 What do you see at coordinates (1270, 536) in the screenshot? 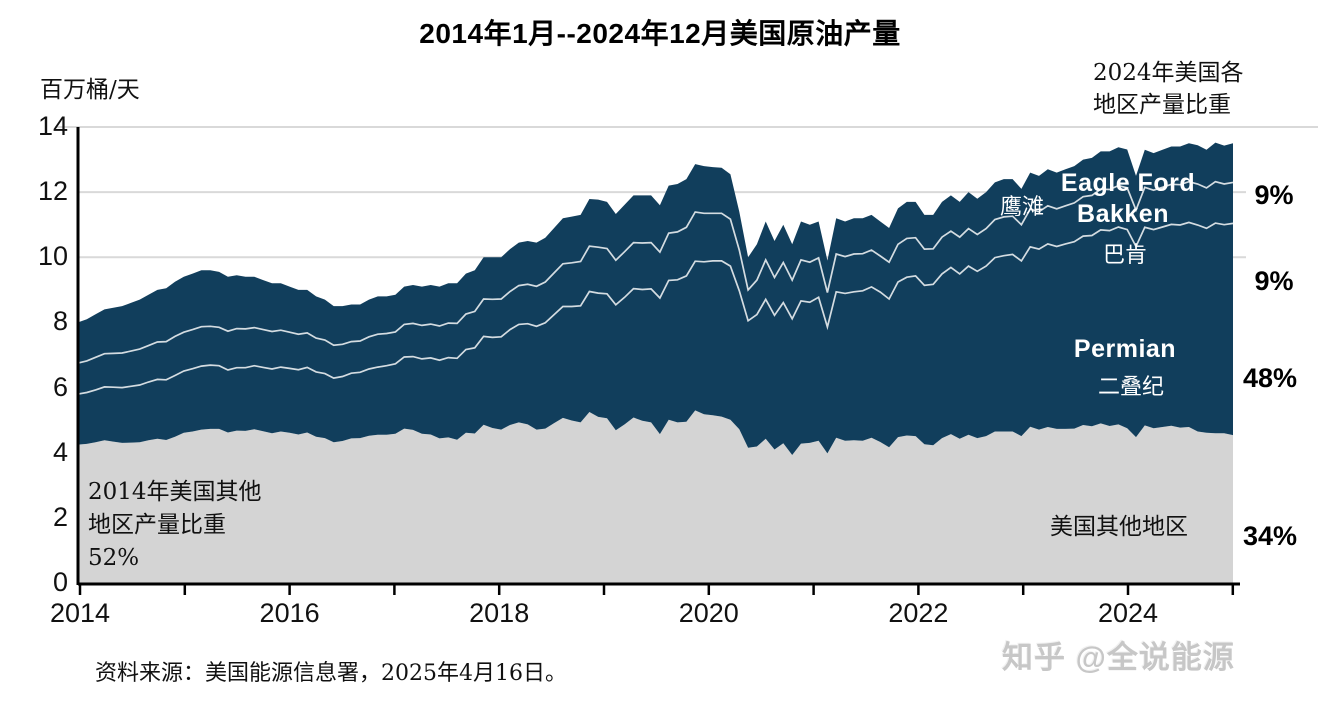
I see `share-other: 34%` at bounding box center [1270, 536].